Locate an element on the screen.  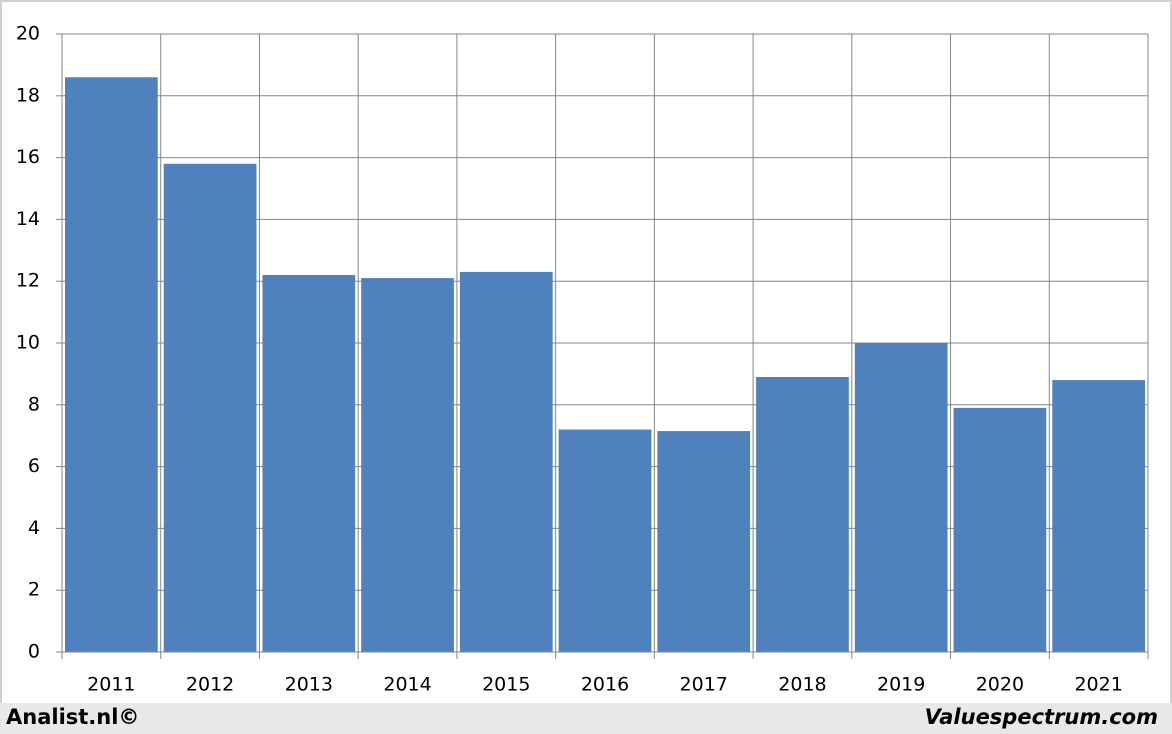
y-tick-label: 2 is located at coordinates (34, 590).